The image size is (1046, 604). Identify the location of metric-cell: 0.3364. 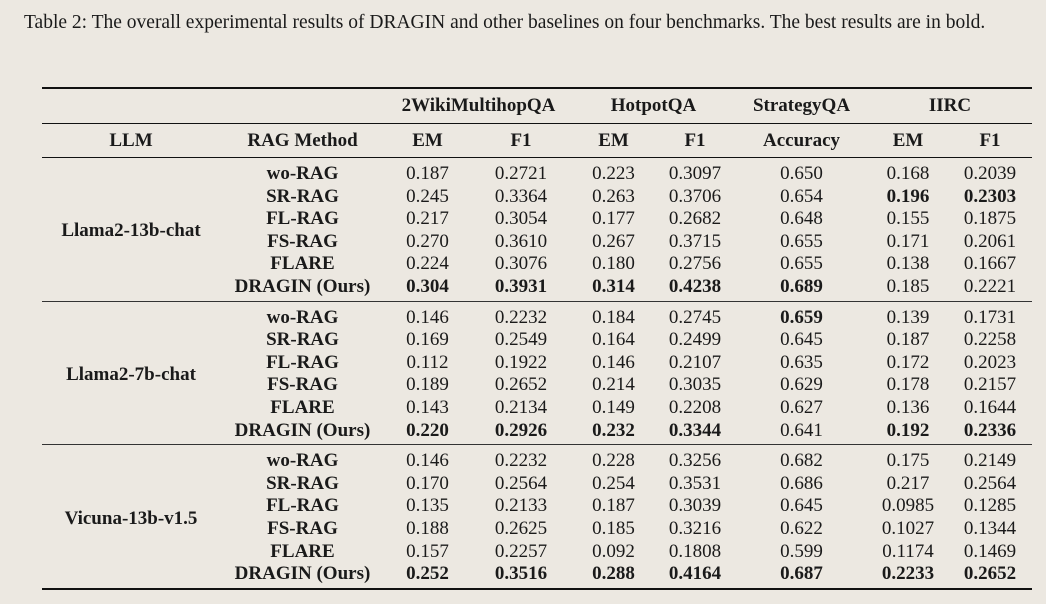
(521, 196).